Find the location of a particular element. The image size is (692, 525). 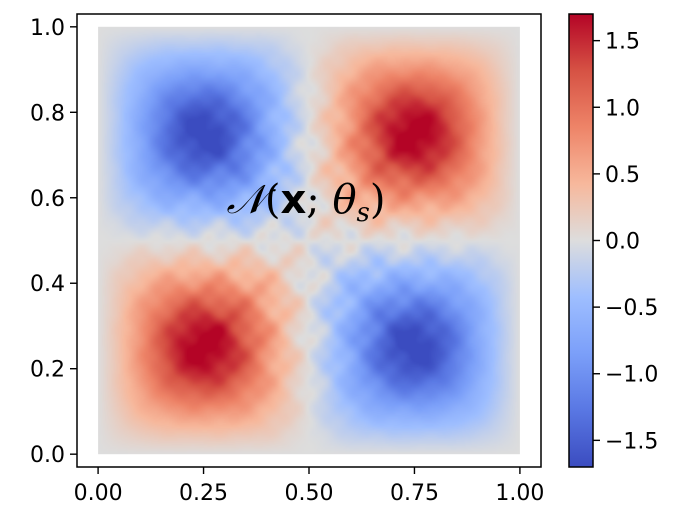

colorbar-tick-label: 1.5 is located at coordinates (622, 42).